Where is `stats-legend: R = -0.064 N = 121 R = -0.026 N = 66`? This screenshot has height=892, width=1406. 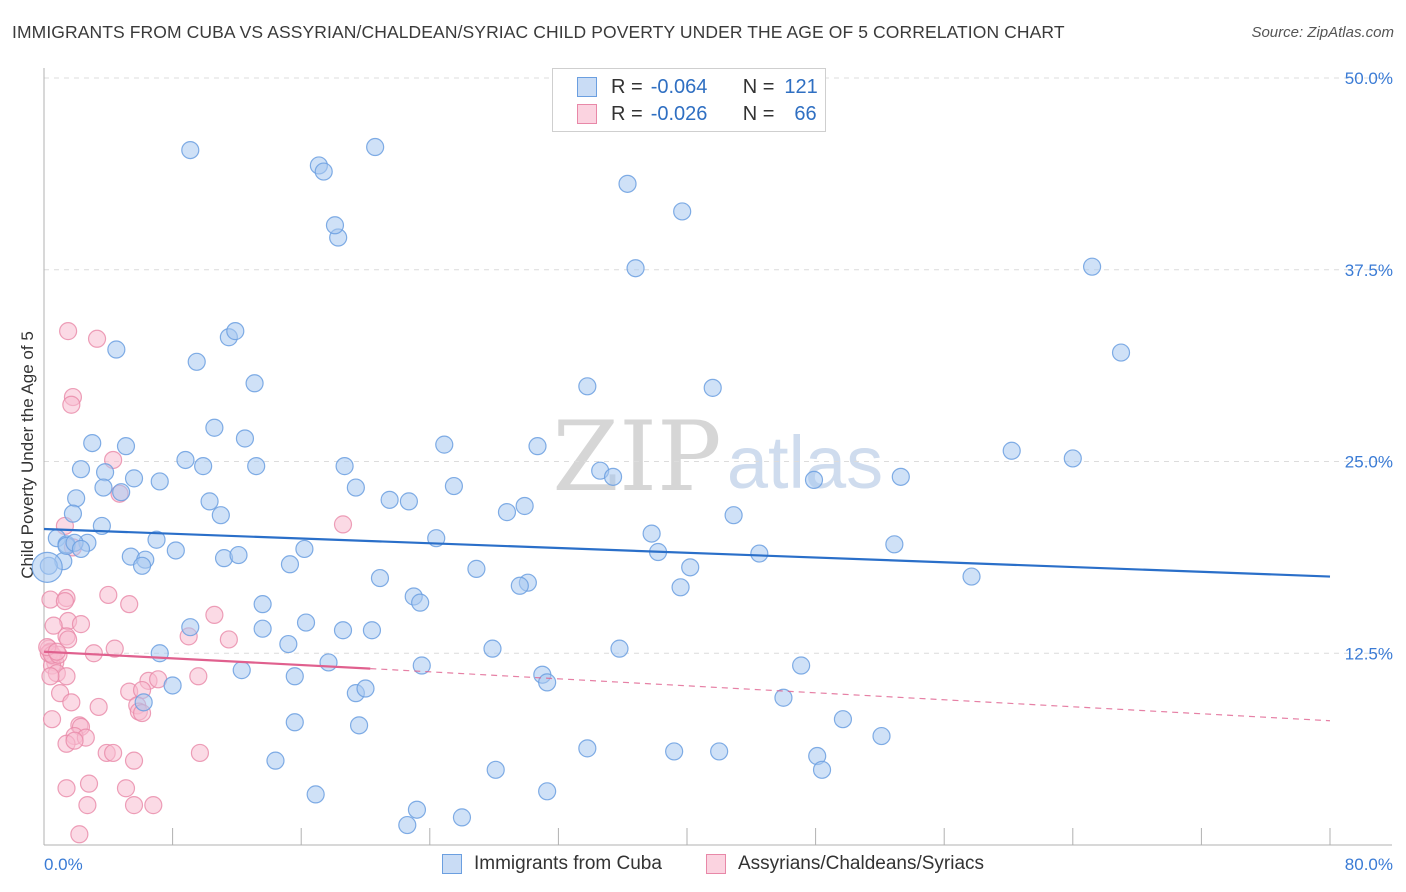 stats-legend: R = -0.064 N = 121 R = -0.026 N = 66 is located at coordinates (689, 100).